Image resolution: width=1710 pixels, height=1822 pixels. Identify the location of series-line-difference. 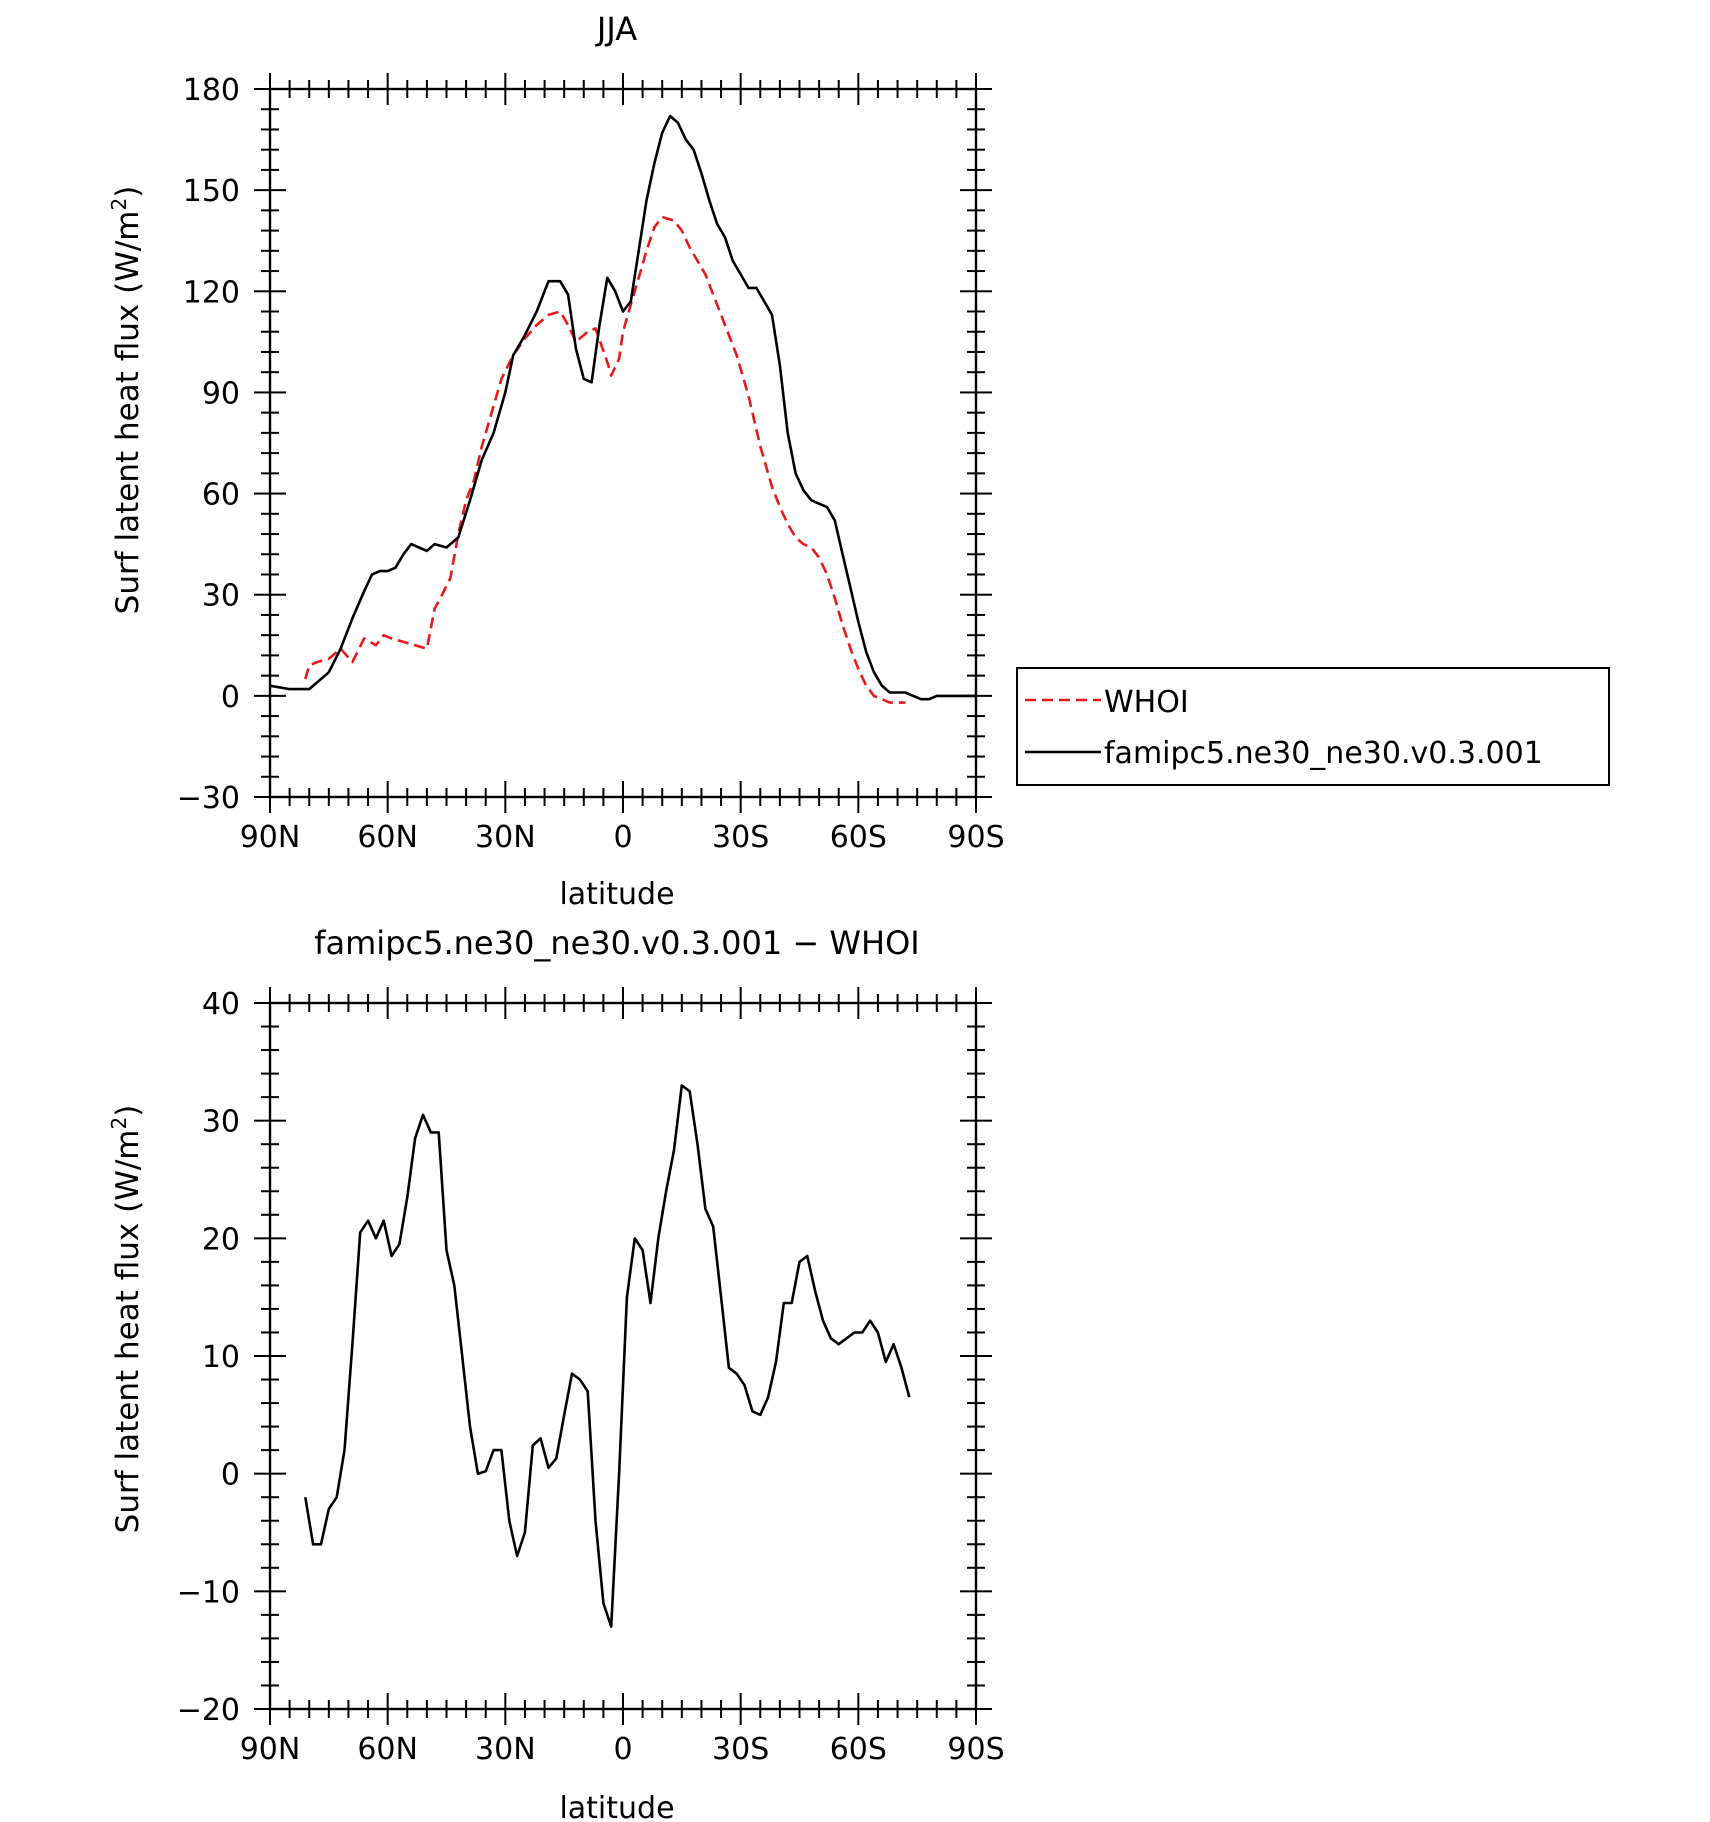
(607, 1356).